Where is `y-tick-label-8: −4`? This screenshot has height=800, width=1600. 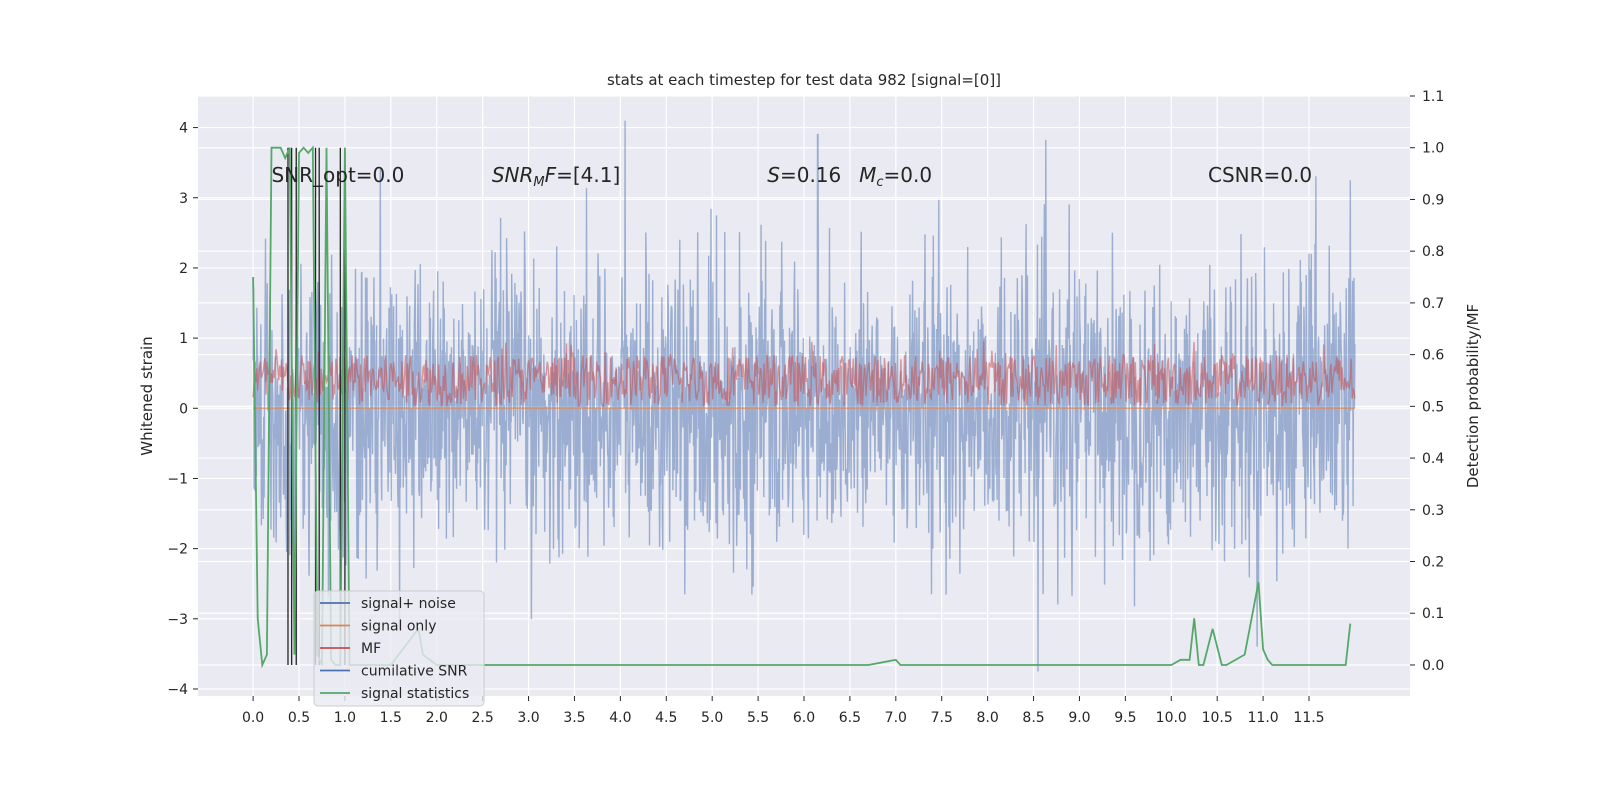
y-tick-label-8: −4 is located at coordinates (177, 690).